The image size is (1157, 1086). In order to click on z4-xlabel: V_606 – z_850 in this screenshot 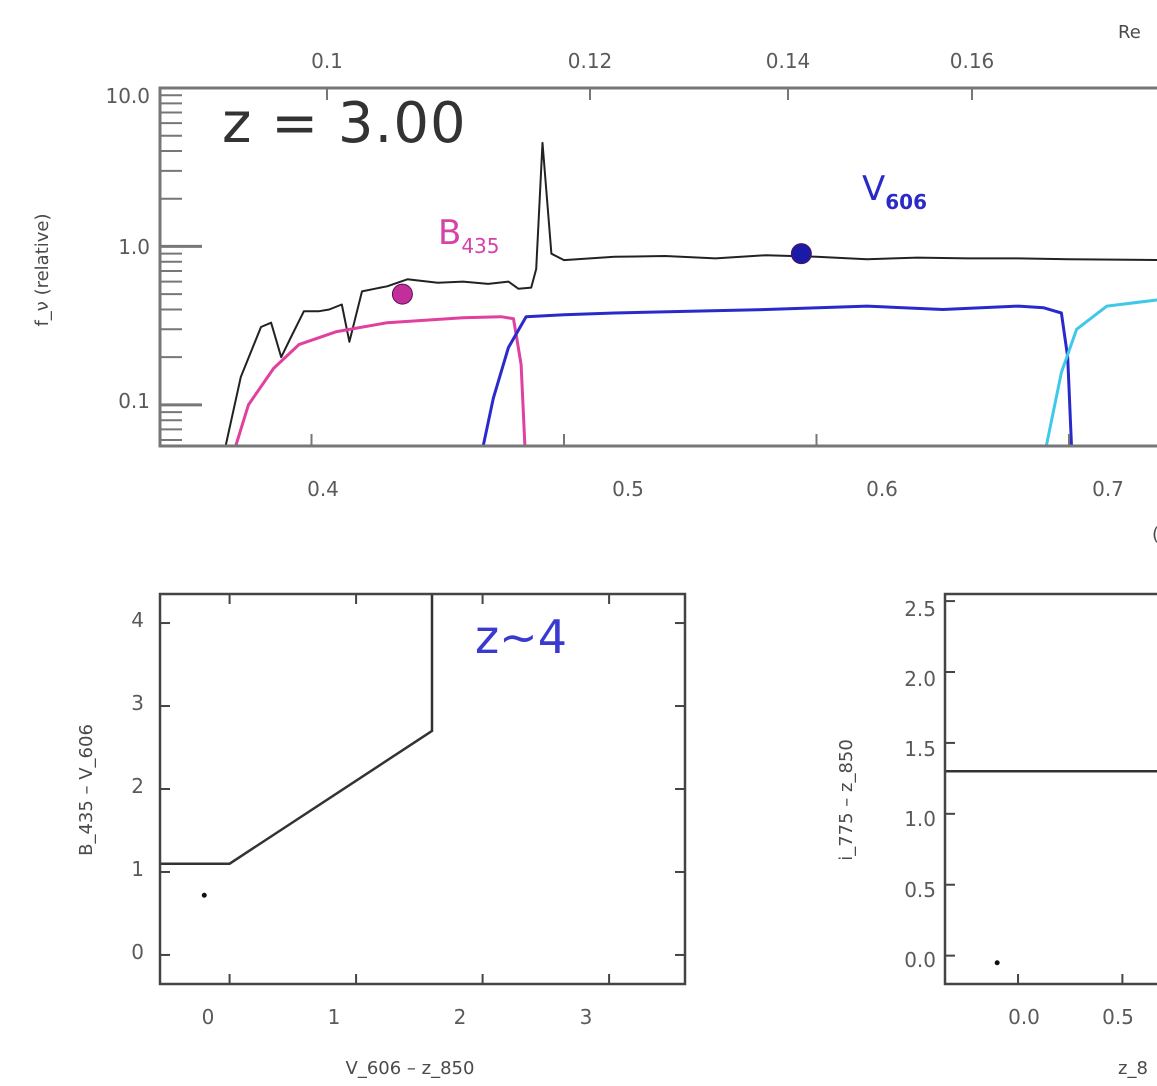, I will do `click(410, 1068)`.